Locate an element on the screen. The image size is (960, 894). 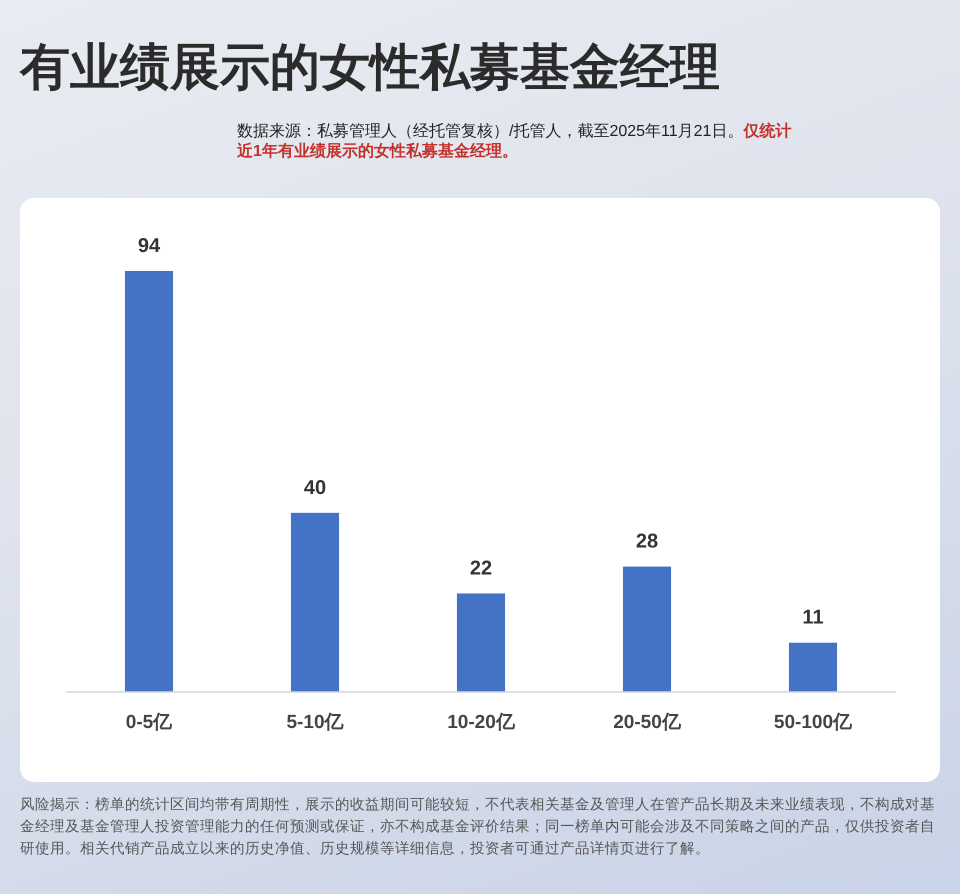
data-label: 28 is located at coordinates (647, 541).